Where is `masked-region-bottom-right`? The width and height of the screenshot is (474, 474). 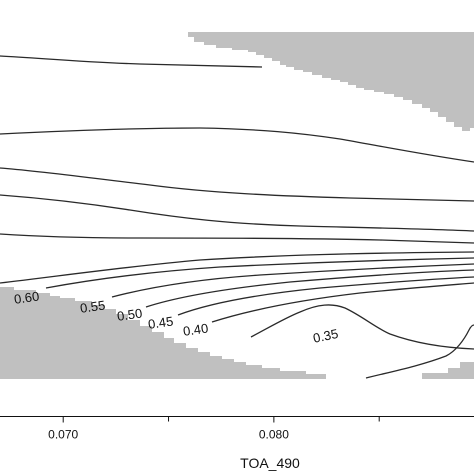
masked-region-bottom-right is located at coordinates (448, 370).